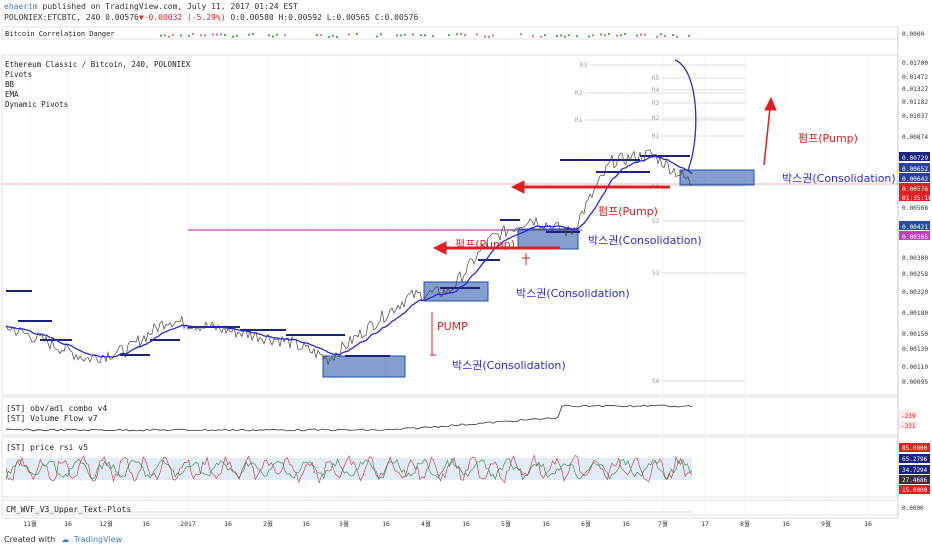 Image resolution: width=932 pixels, height=550 pixels. I want to click on rsi-axis-label: 15.0000, so click(915, 490).